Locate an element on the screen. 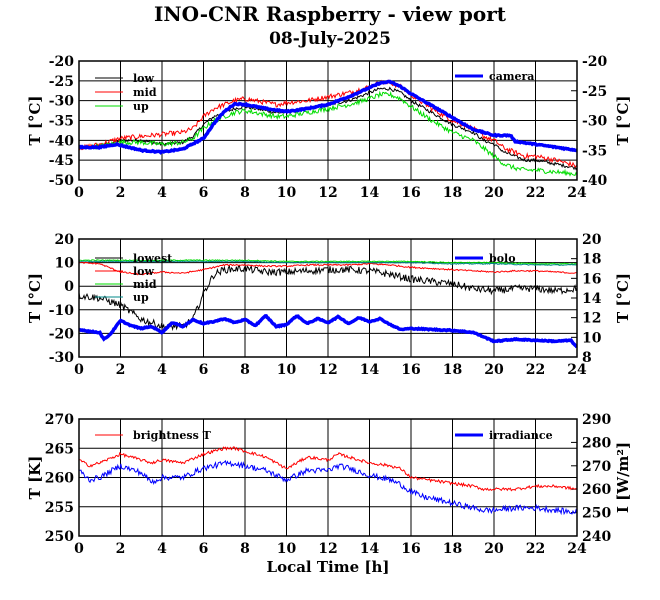  y-tick-label: -45 is located at coordinates (61, 161).